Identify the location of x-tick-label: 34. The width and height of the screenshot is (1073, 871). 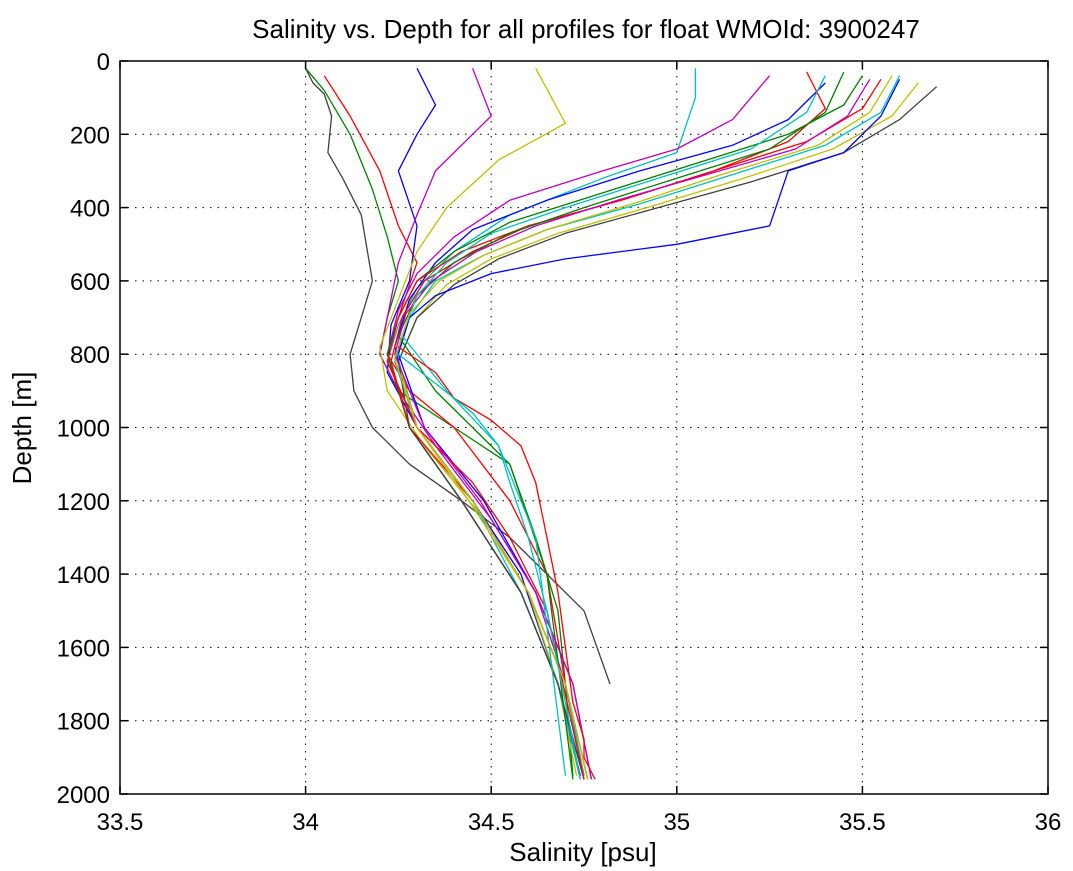
(305, 822).